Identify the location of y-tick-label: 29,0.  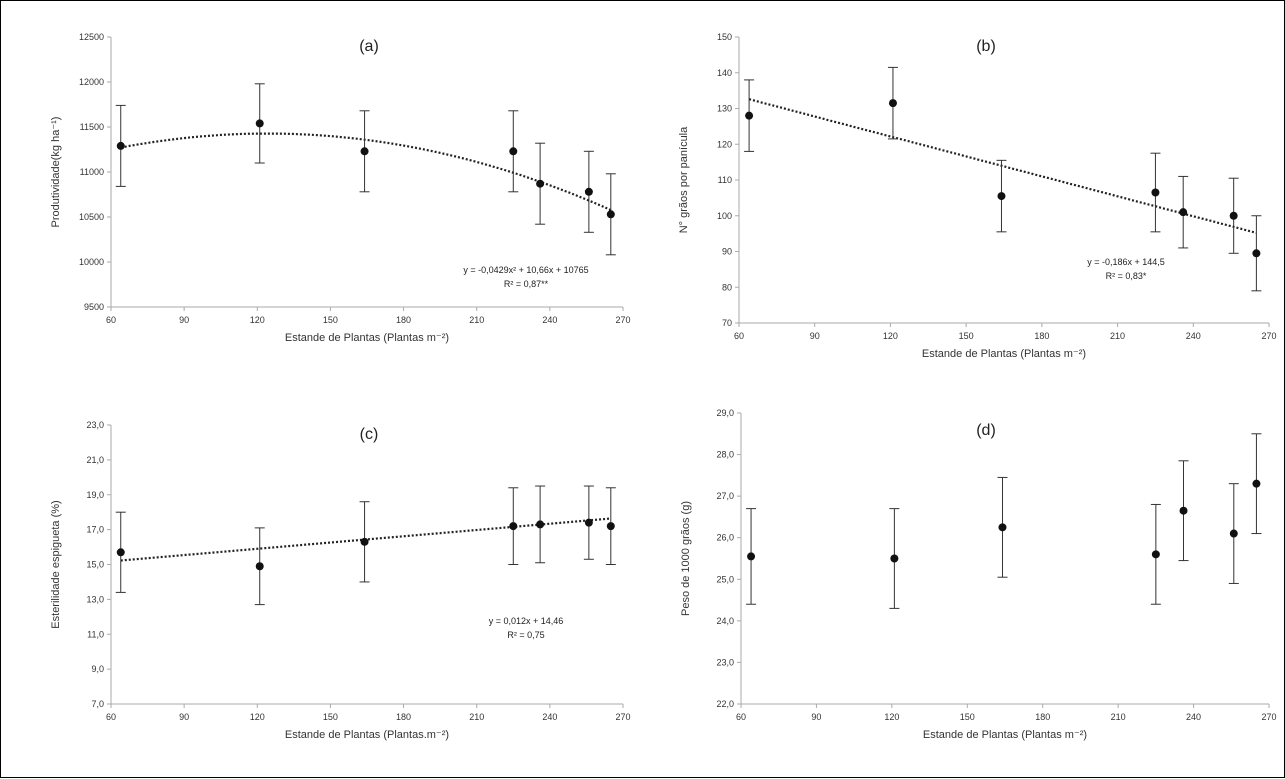
(725, 413).